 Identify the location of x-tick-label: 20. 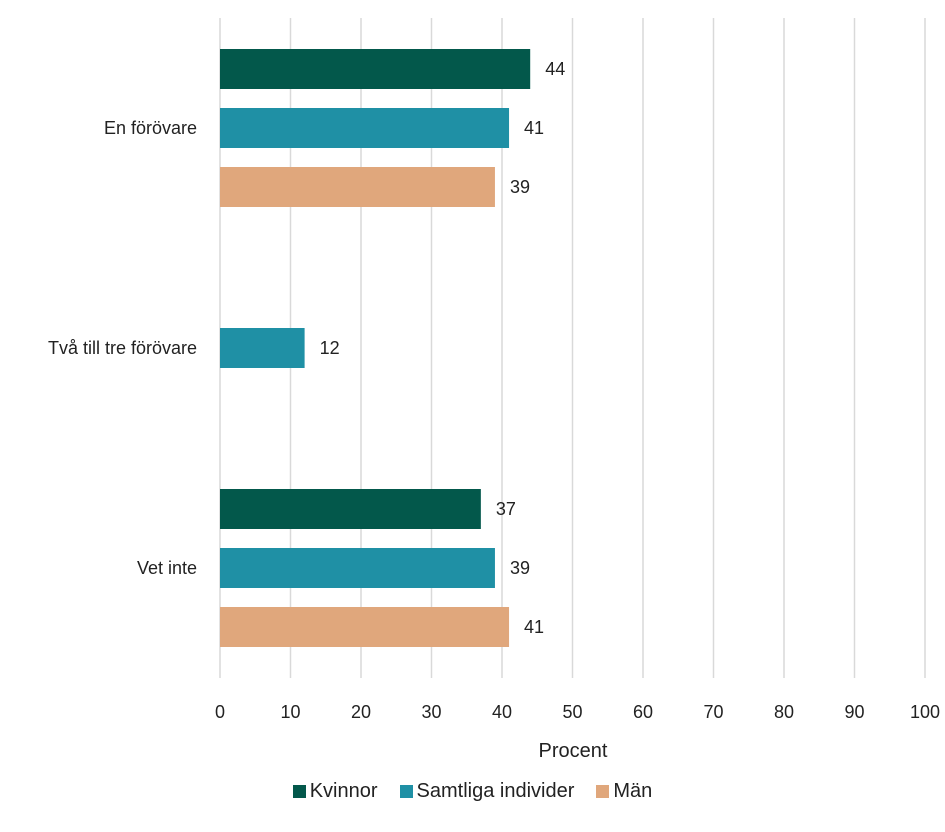
(361, 712).